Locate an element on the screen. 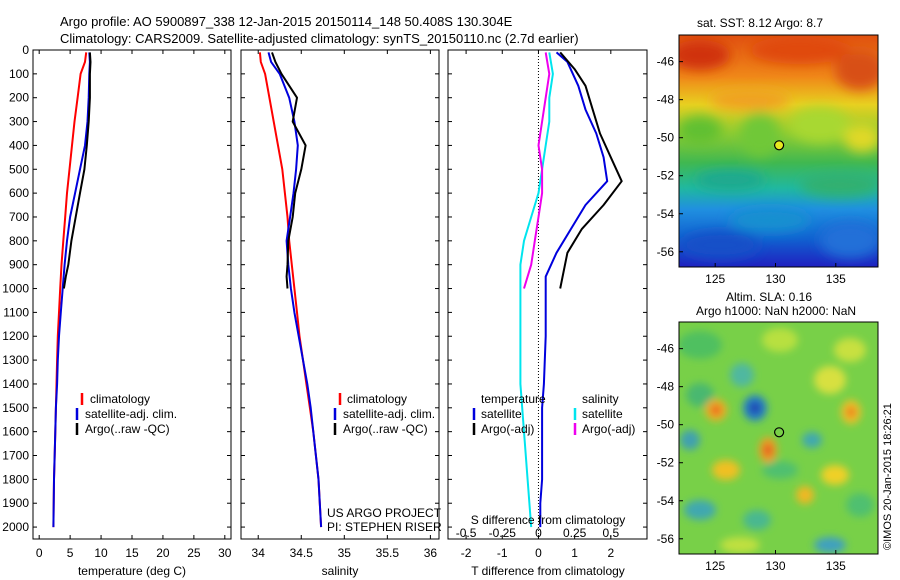  x-tick-label: 34 is located at coordinates (259, 553).